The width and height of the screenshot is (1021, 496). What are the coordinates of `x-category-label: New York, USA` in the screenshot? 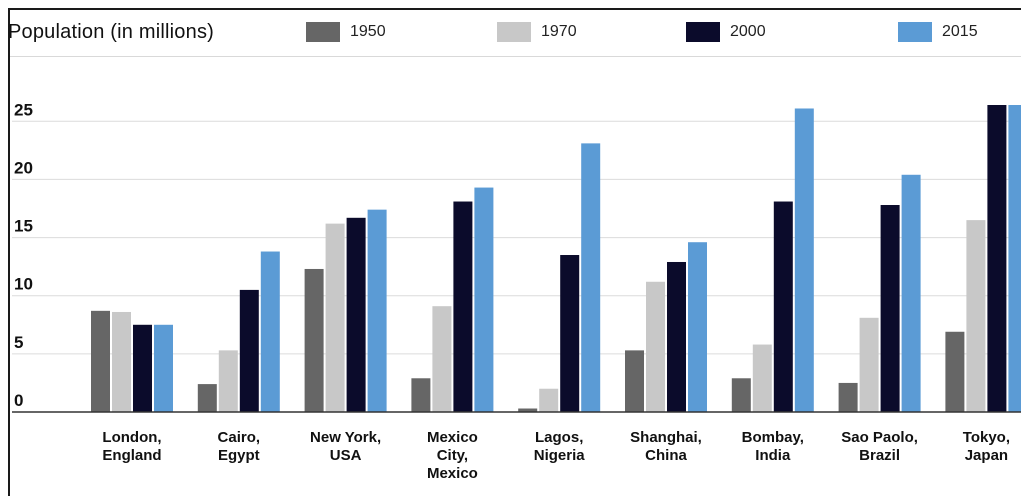 It's located at (345, 446).